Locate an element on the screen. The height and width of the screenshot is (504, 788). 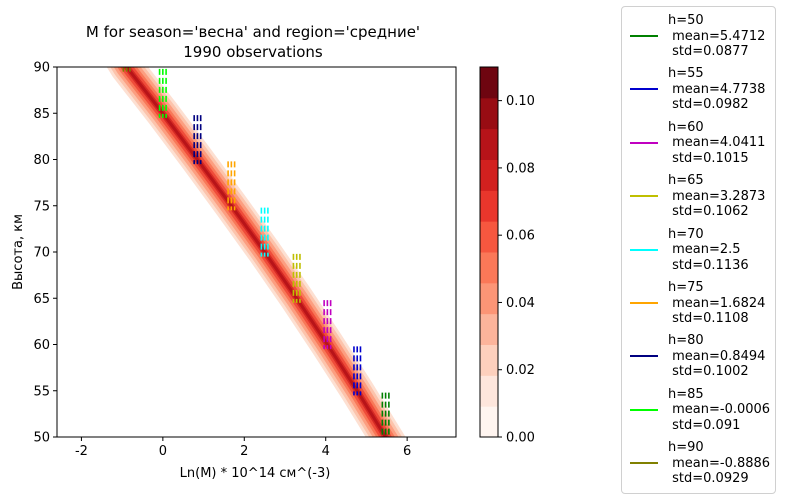
legend-series-mean: mean=-0.0006 is located at coordinates (719, 410).